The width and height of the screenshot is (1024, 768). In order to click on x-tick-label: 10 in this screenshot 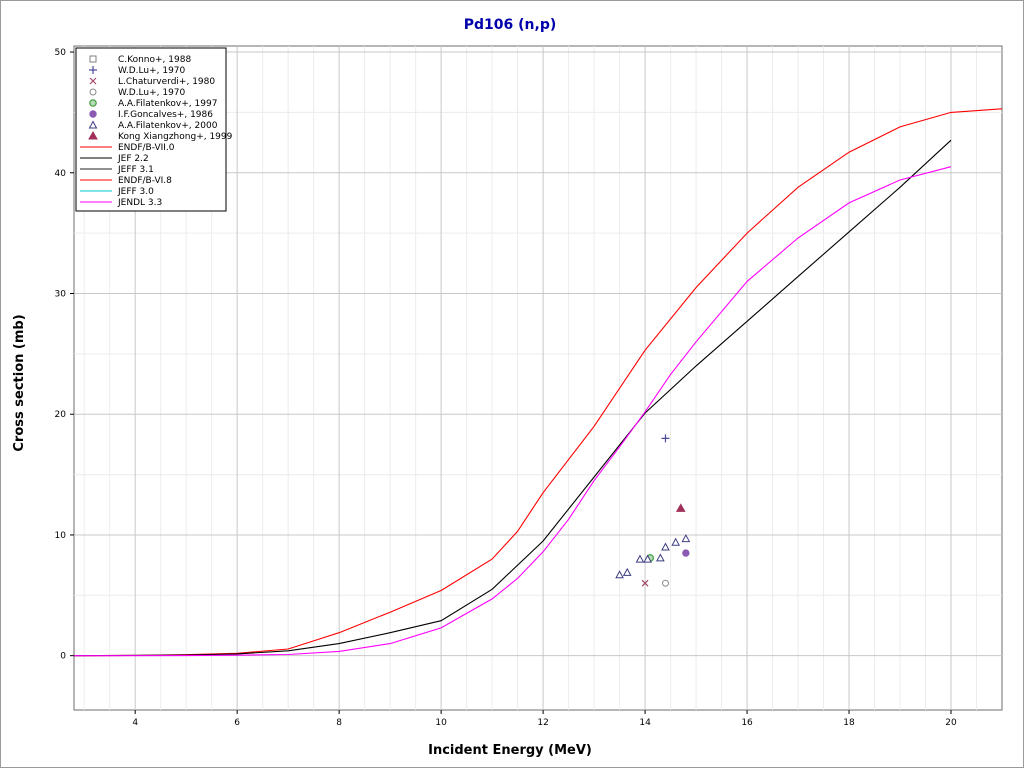, I will do `click(441, 723)`.